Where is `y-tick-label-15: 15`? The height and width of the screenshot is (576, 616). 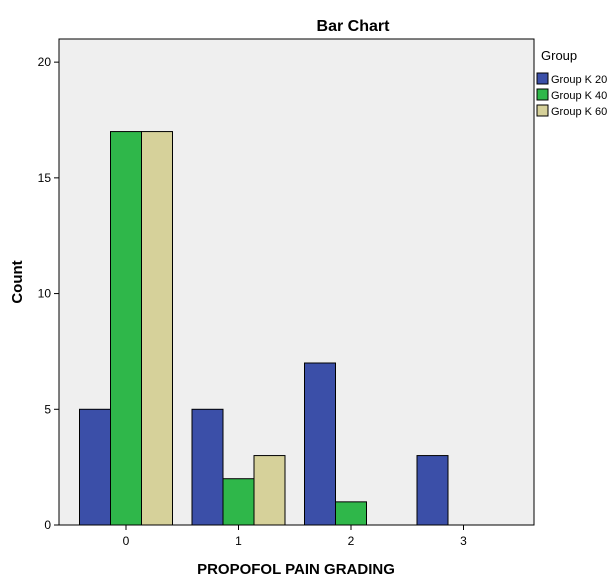 y-tick-label-15: 15 is located at coordinates (45, 178).